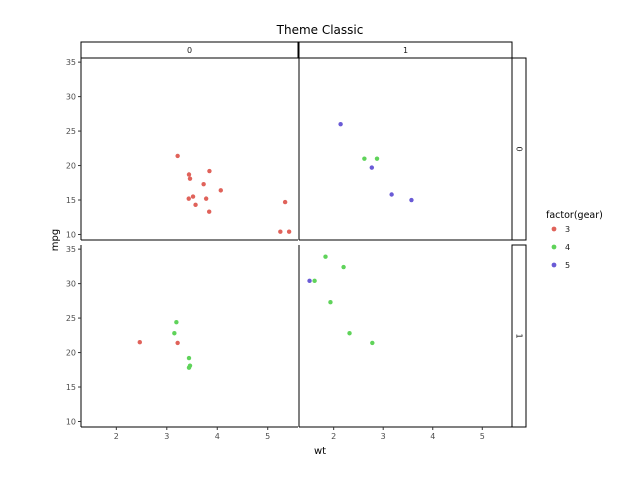 The height and width of the screenshot is (480, 640). I want to click on legend-entry-3: 3, so click(567, 229).